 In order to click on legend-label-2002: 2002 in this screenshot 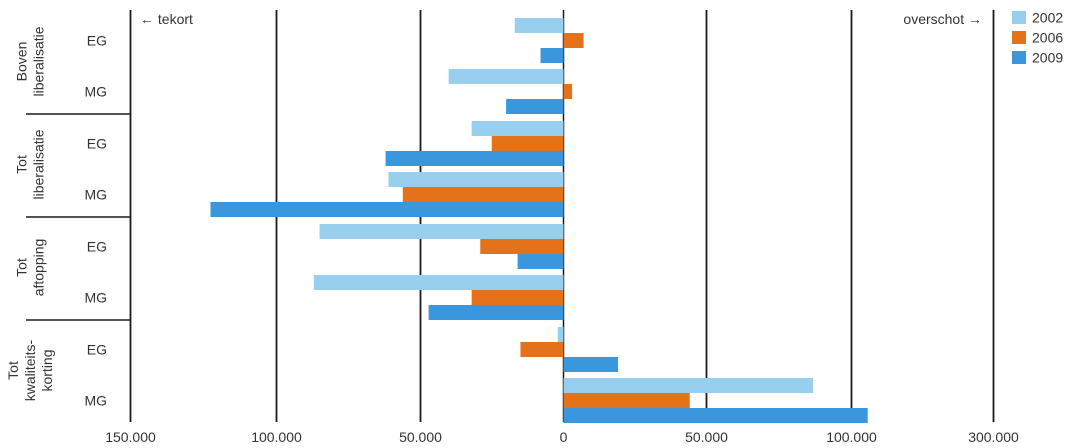, I will do `click(1047, 18)`.